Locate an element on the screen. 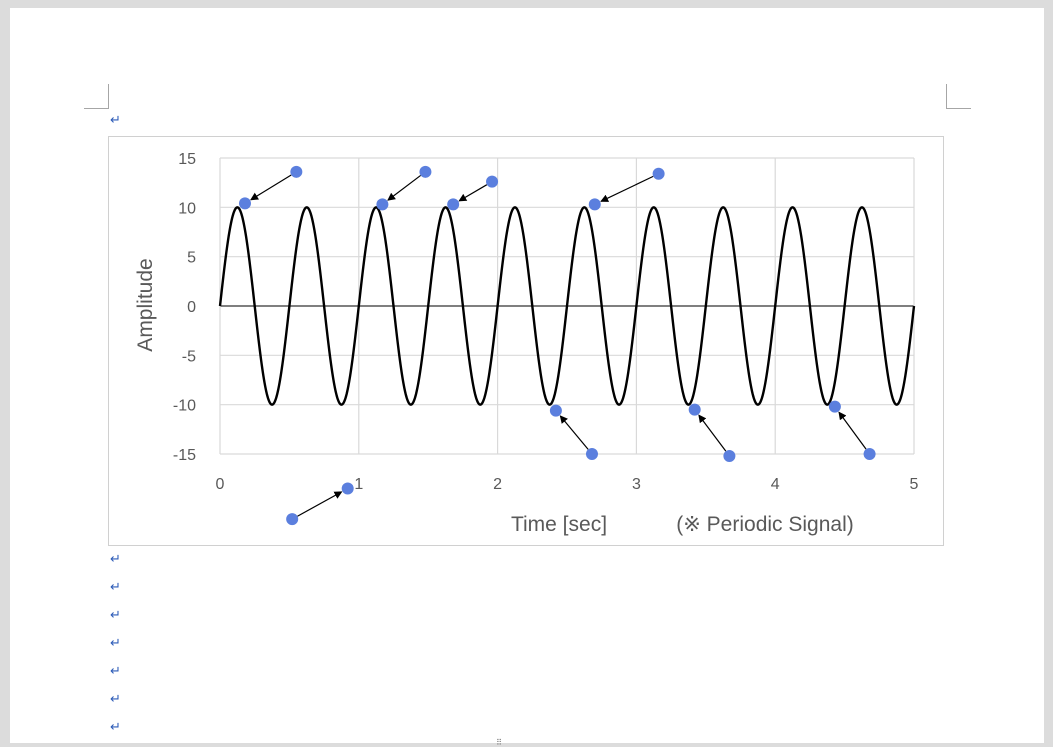 This screenshot has width=1053, height=747. y-tick-label: -15 is located at coordinates (184, 455).